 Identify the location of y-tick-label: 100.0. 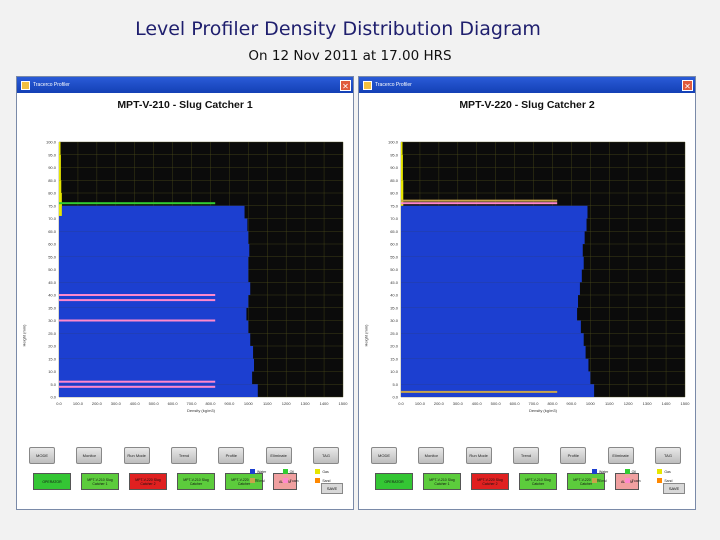
(51, 142).